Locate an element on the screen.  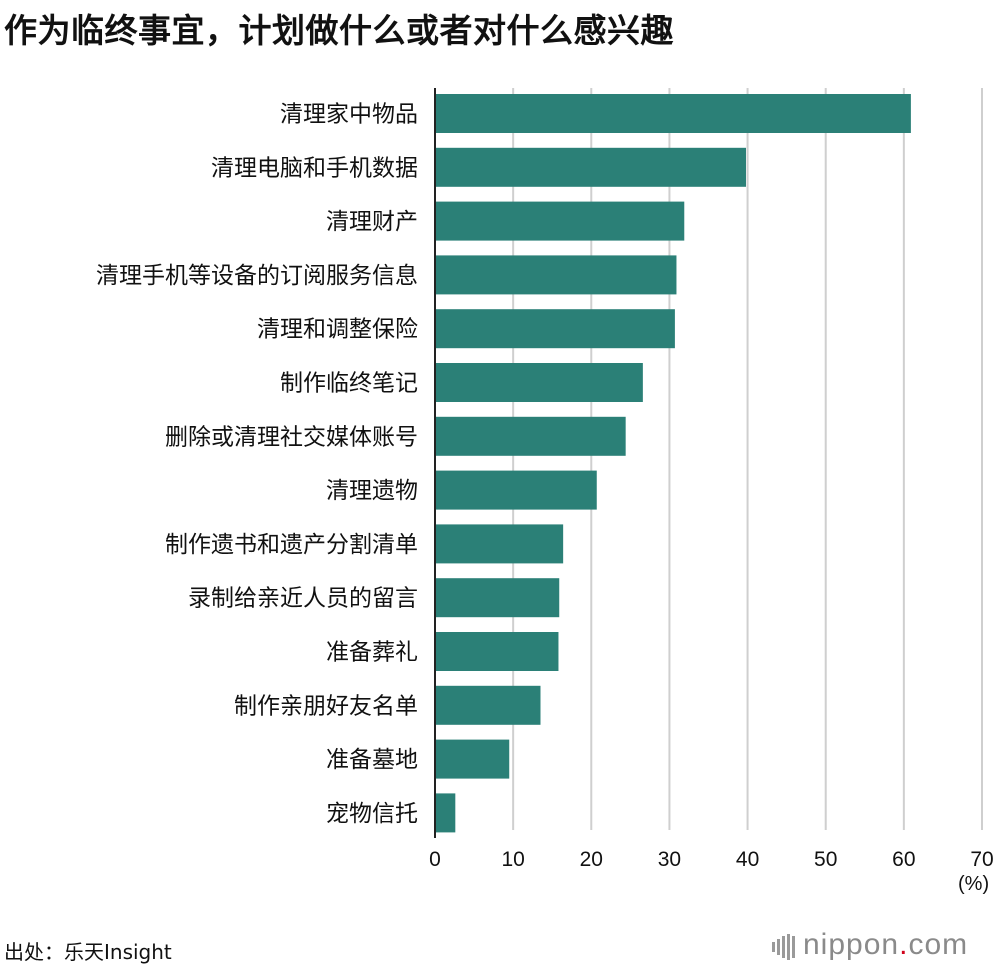
category-label: 录制给亲近人员的留言 is located at coordinates (303, 599).